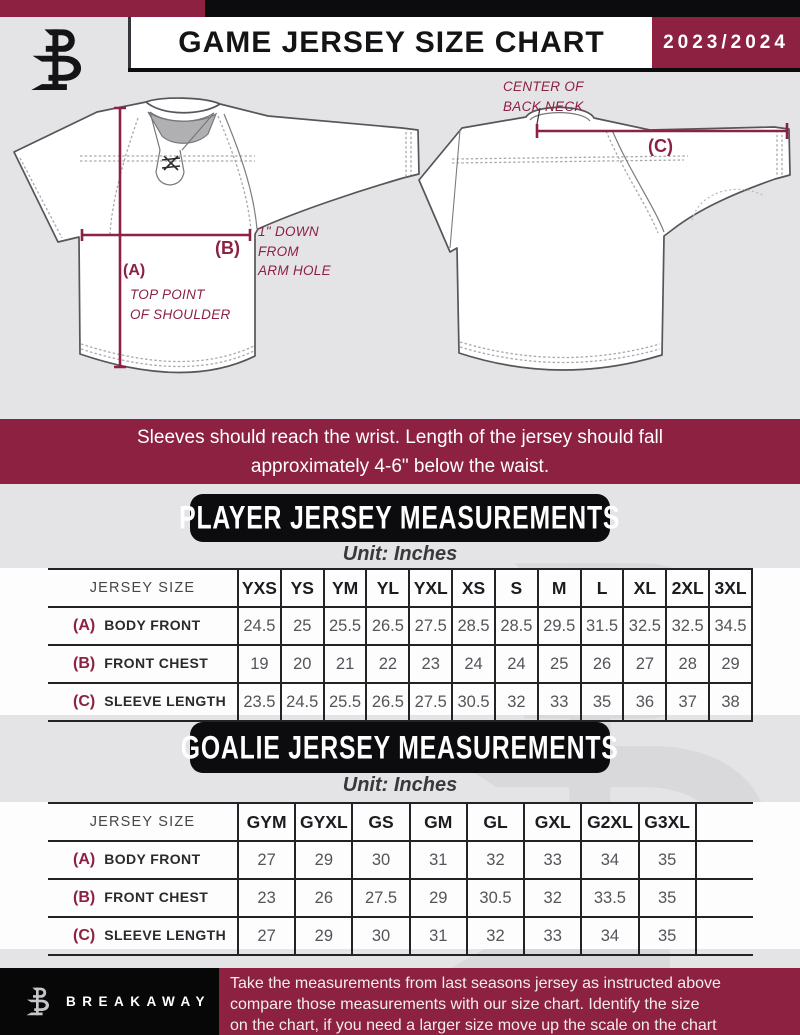  What do you see at coordinates (38, 1001) in the screenshot?
I see `breakaway-footer-logo-icon` at bounding box center [38, 1001].